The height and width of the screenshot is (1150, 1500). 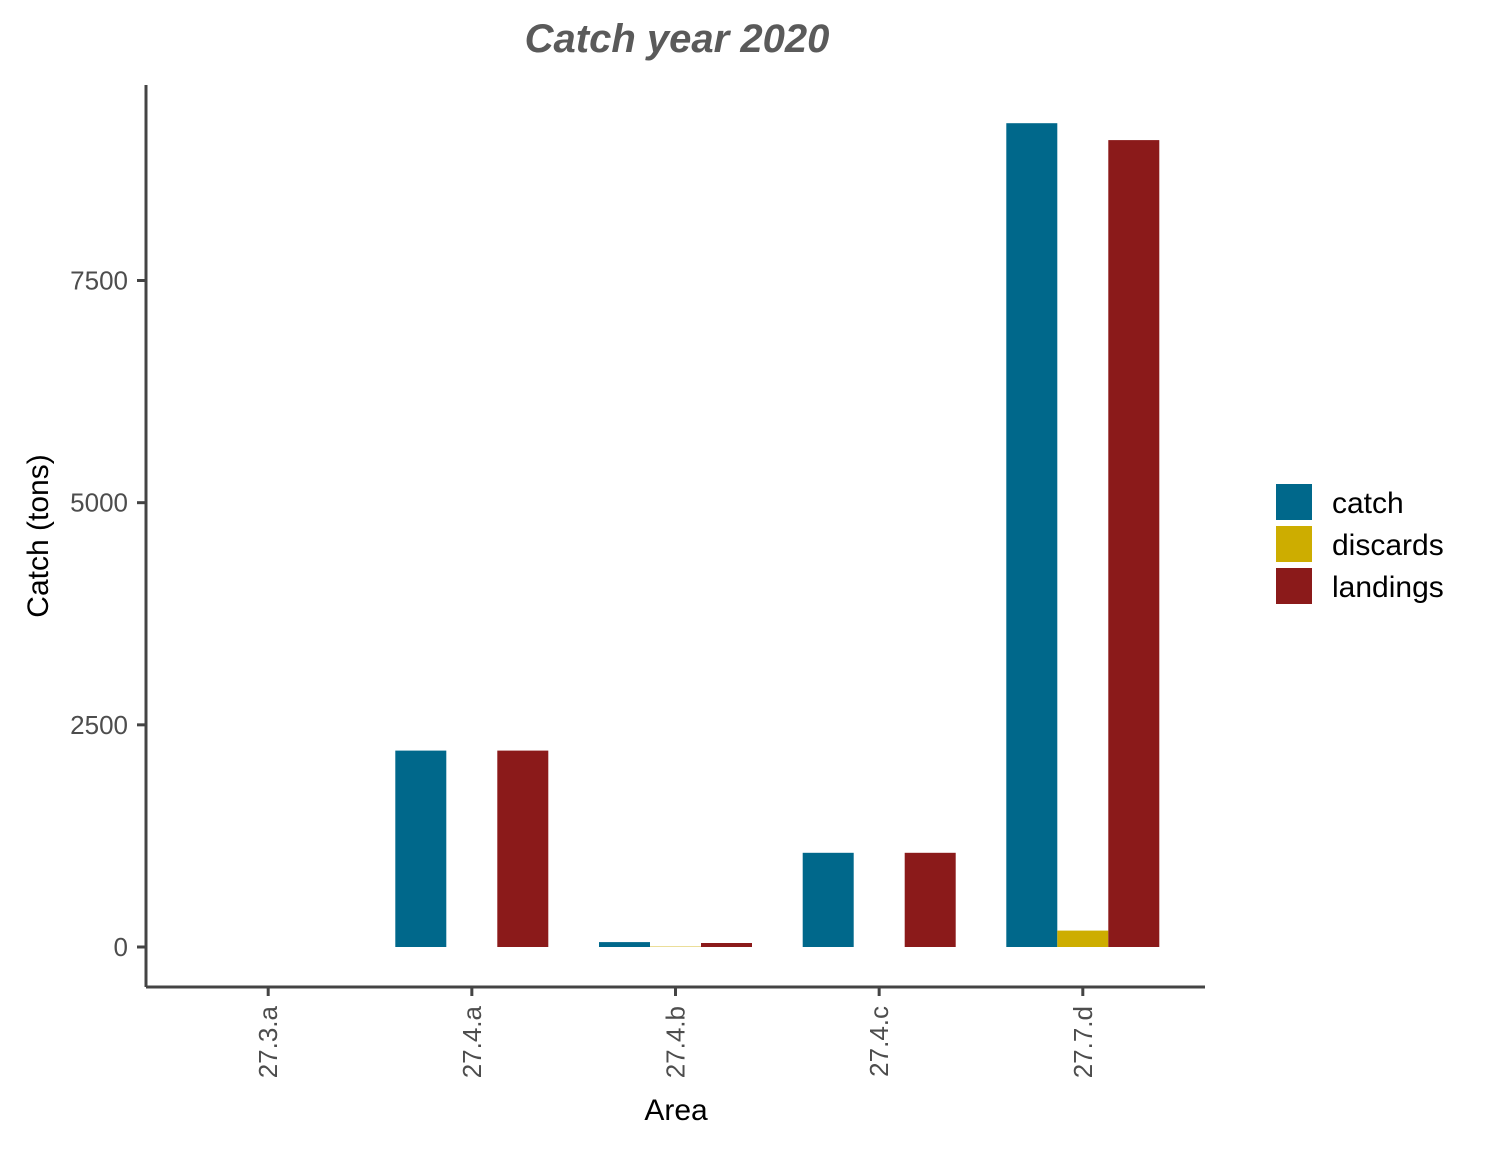 What do you see at coordinates (523, 848) in the screenshot?
I see `bar-landings-27-4-a` at bounding box center [523, 848].